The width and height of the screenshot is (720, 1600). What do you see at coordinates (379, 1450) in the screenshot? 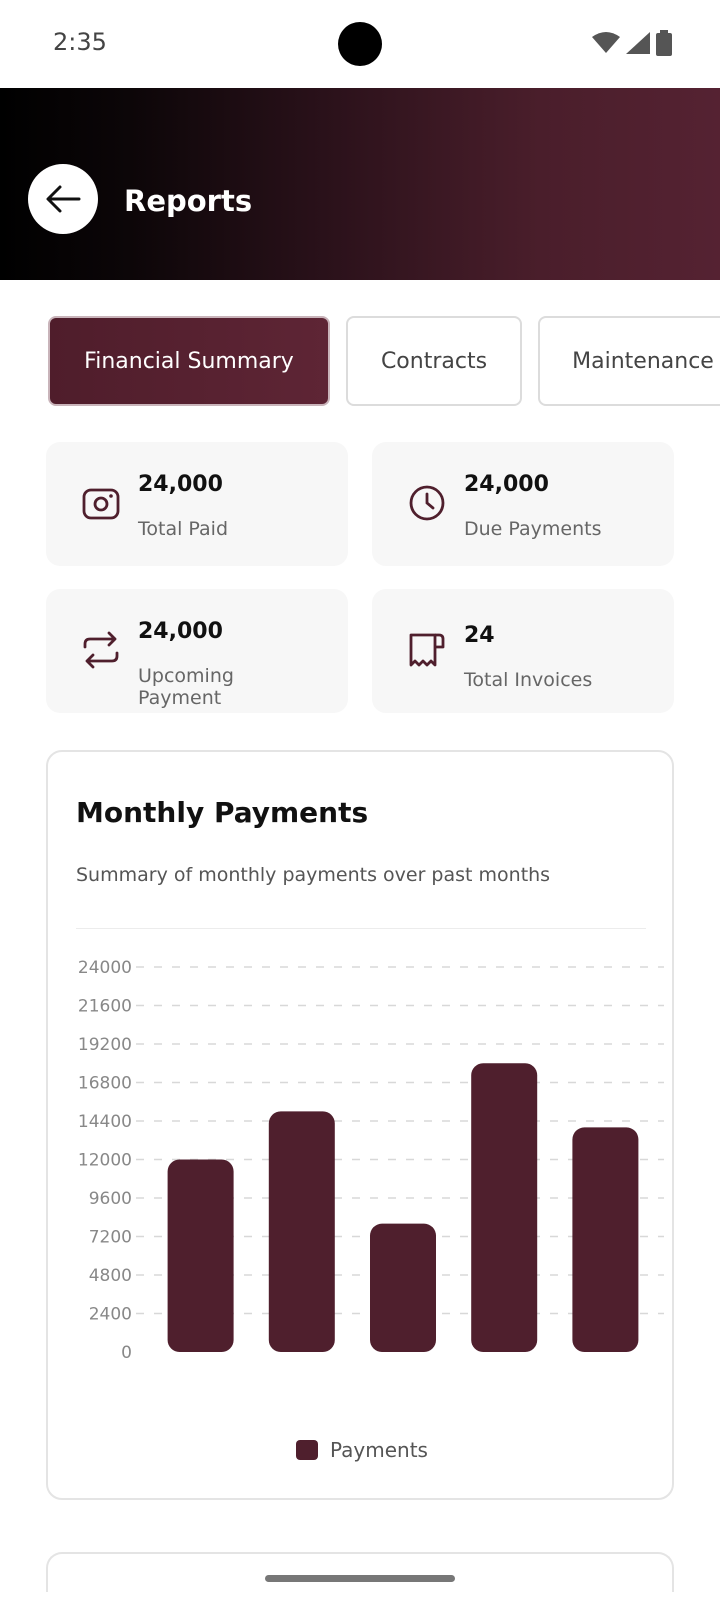
I see `legend-label: Payments` at bounding box center [379, 1450].